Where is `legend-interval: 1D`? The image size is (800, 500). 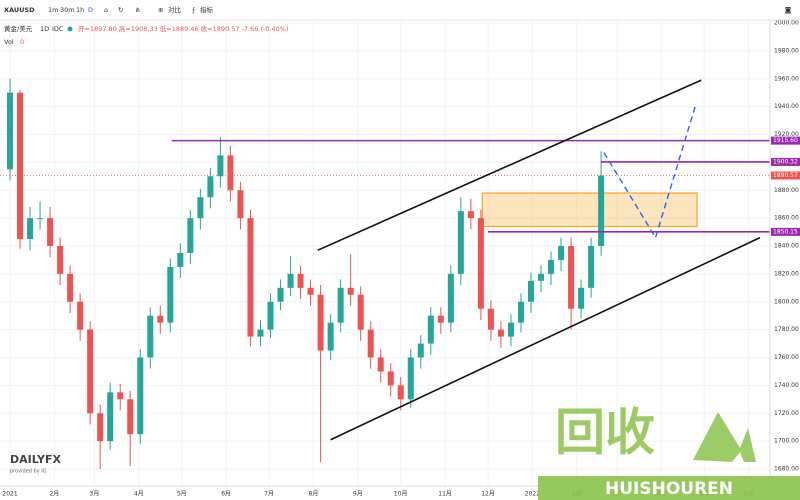
legend-interval: 1D is located at coordinates (44, 29).